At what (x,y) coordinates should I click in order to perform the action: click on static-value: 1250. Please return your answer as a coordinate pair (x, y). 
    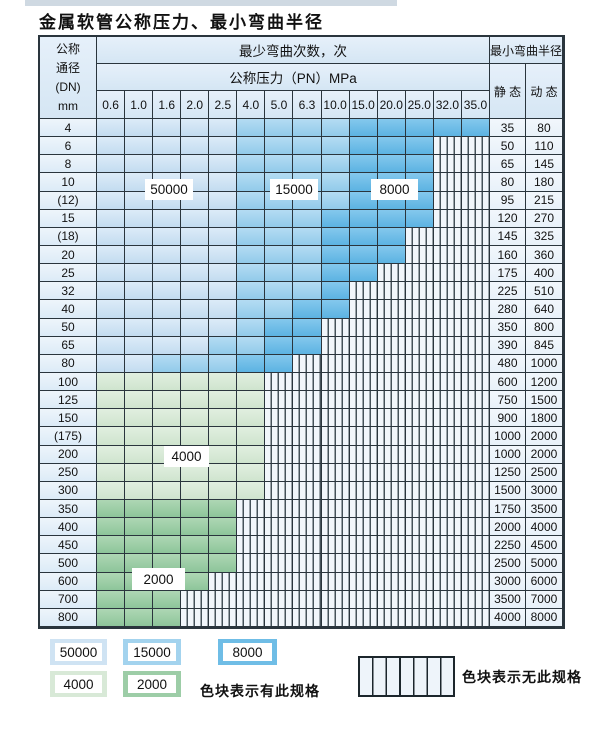
    Looking at the image, I should click on (507, 472).